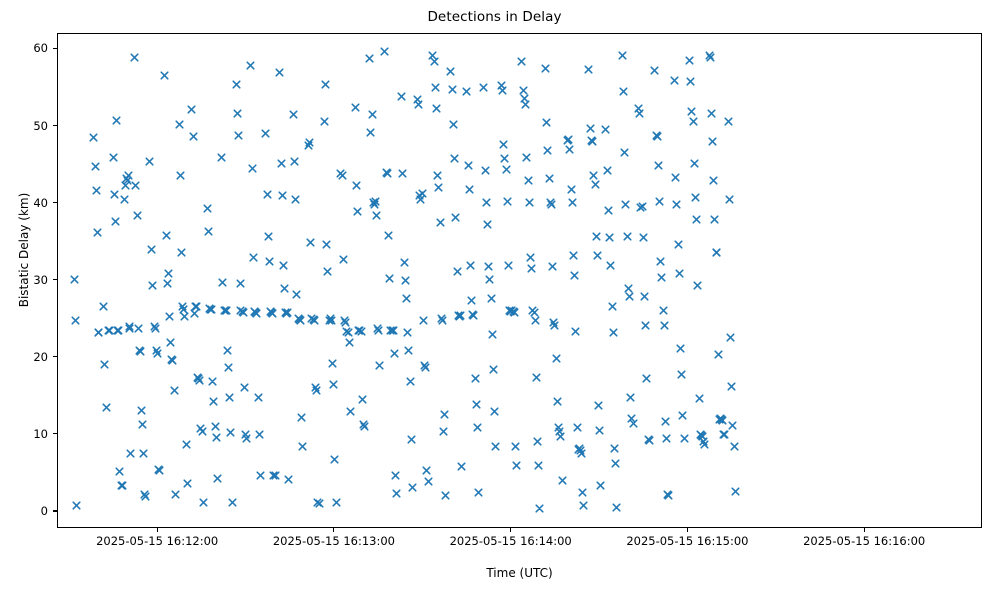  What do you see at coordinates (24, 250) in the screenshot?
I see `y-axis-label: Bistatic Delay (km)` at bounding box center [24, 250].